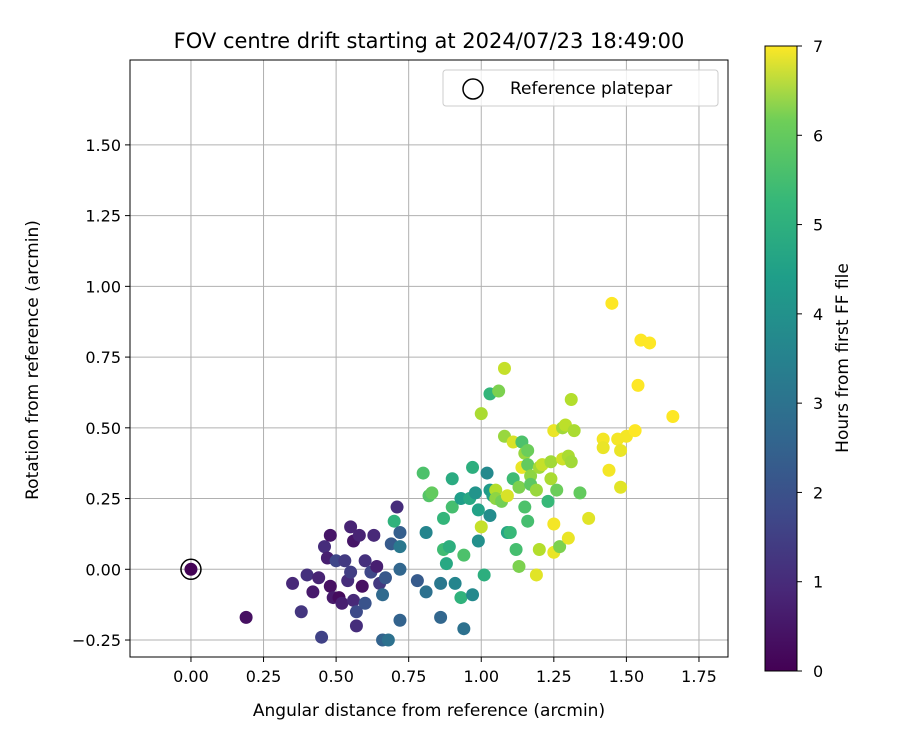 The width and height of the screenshot is (900, 750). Describe the element at coordinates (818, 225) in the screenshot. I see `colorbar-tick-label: 5` at that location.